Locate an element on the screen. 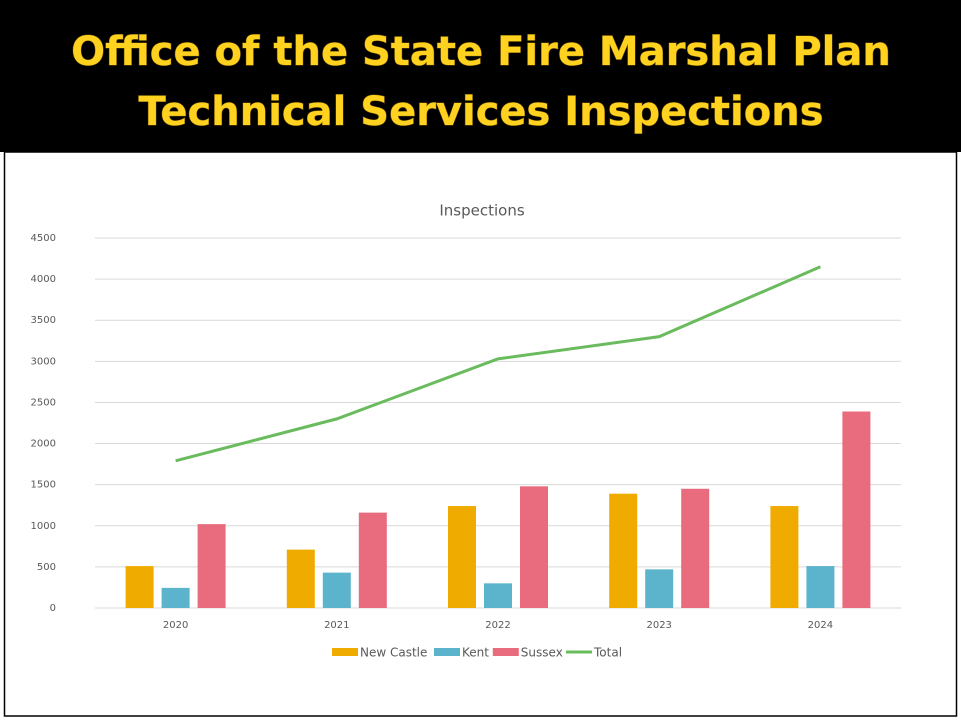 The width and height of the screenshot is (961, 723). y-tick-label: 500 is located at coordinates (46, 567).